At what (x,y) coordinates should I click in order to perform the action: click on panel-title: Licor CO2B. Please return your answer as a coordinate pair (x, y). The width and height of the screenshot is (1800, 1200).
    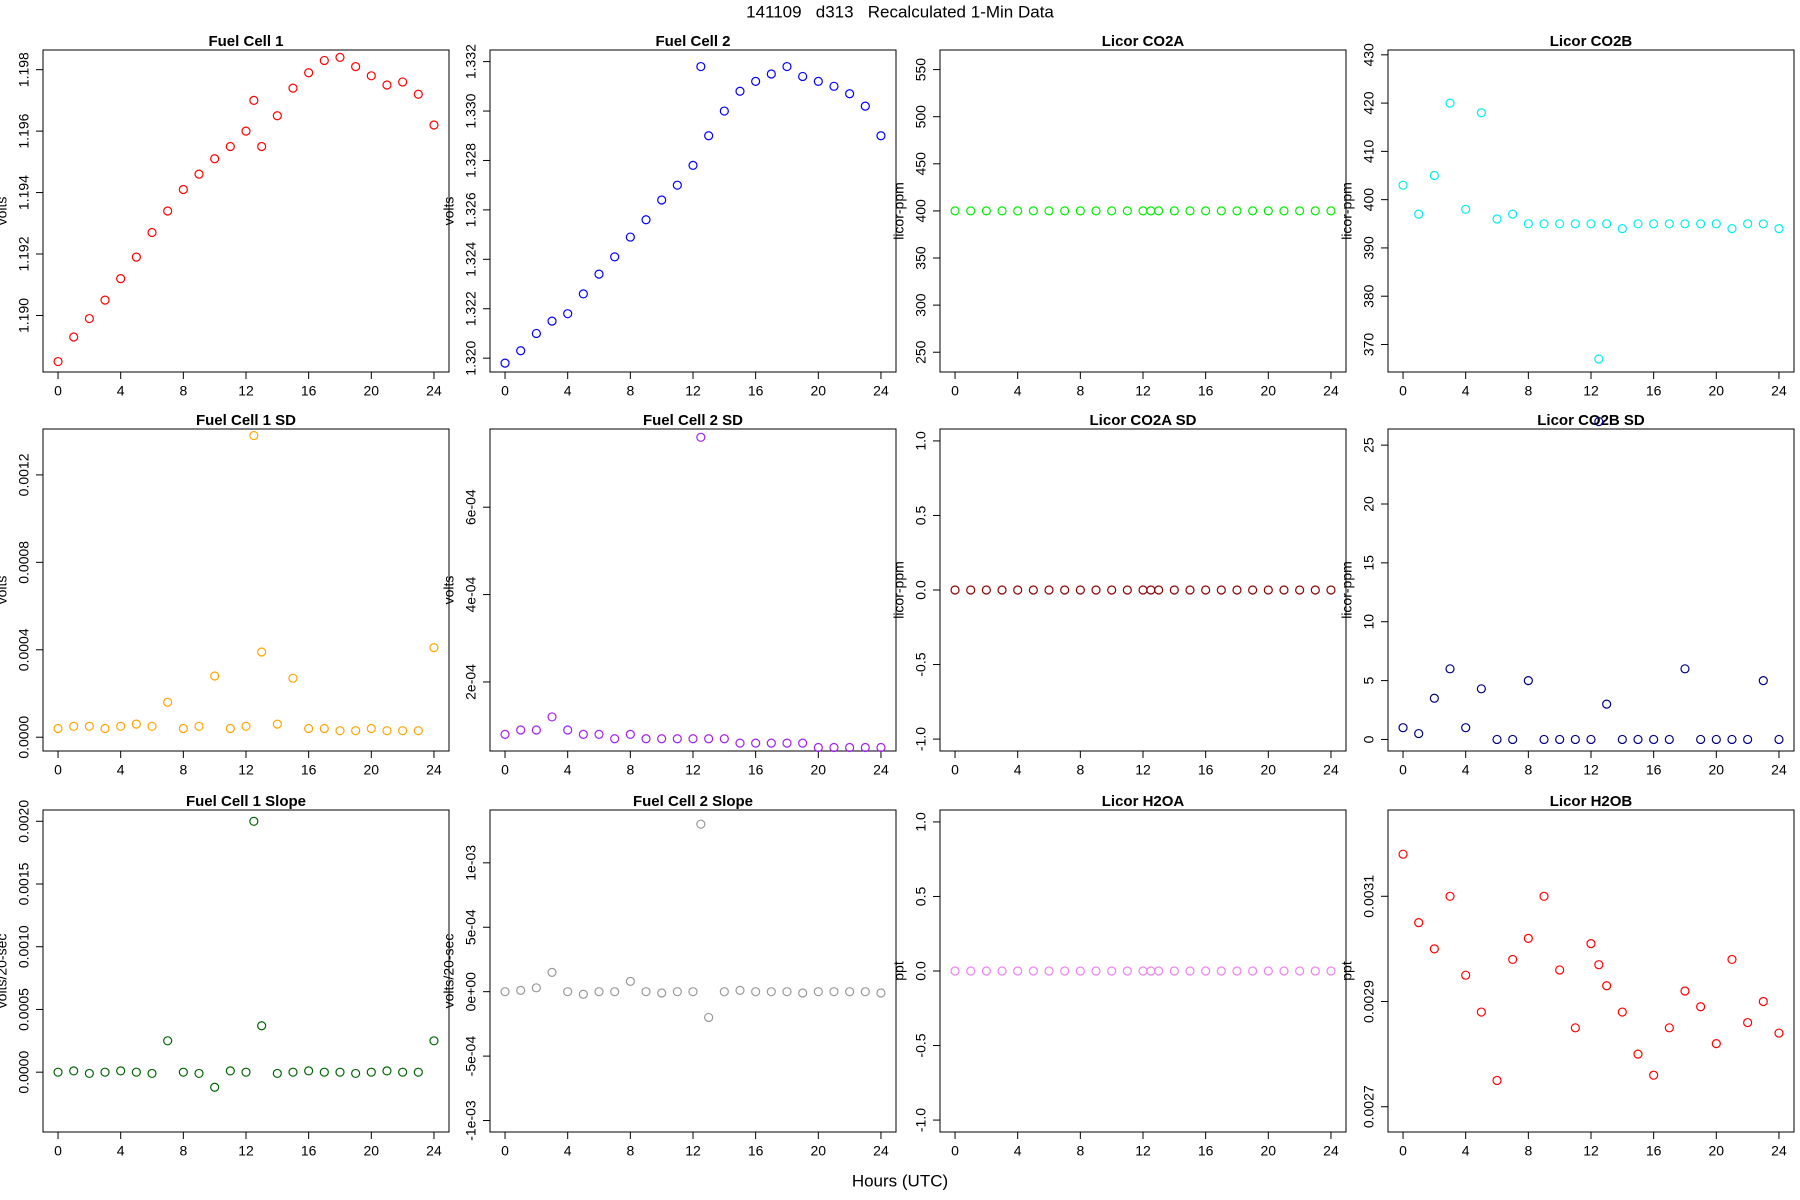
    Looking at the image, I should click on (1591, 41).